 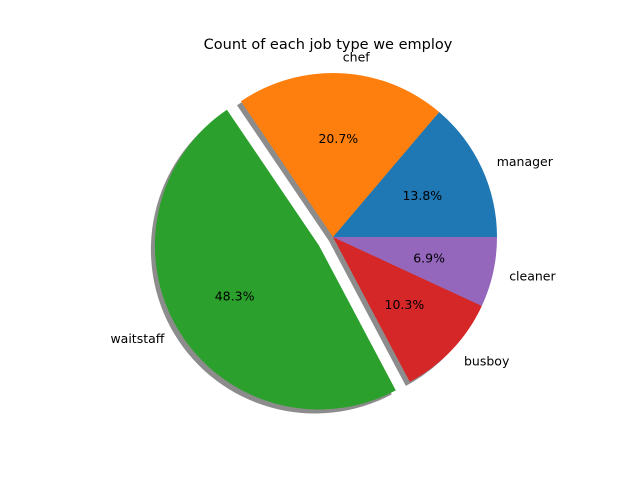 What do you see at coordinates (429, 258) in the screenshot?
I see `percent-label-cleaner: 6.9%` at bounding box center [429, 258].